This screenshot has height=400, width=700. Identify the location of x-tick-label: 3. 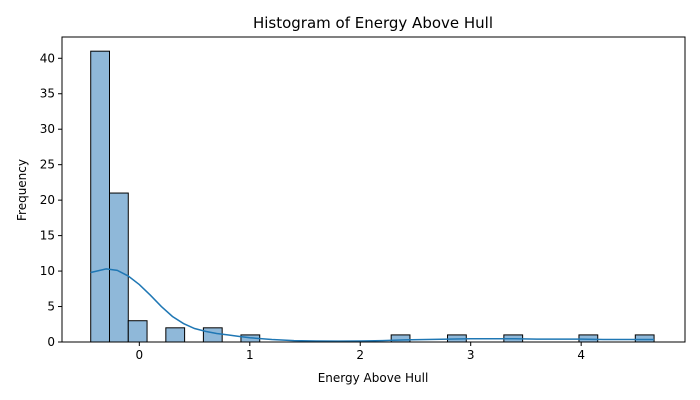
(471, 355).